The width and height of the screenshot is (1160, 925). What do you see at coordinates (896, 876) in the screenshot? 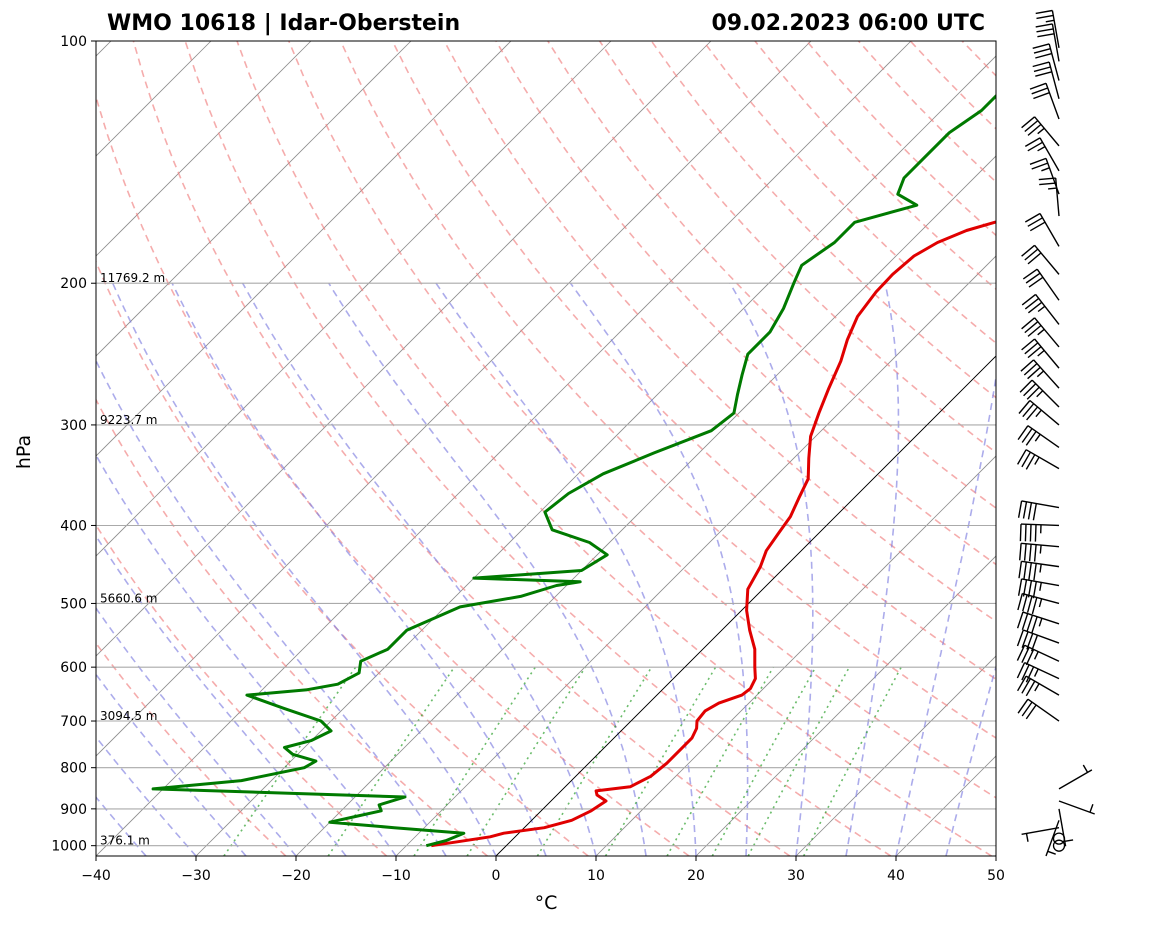
I see `x-tick-label: 40` at bounding box center [896, 876].